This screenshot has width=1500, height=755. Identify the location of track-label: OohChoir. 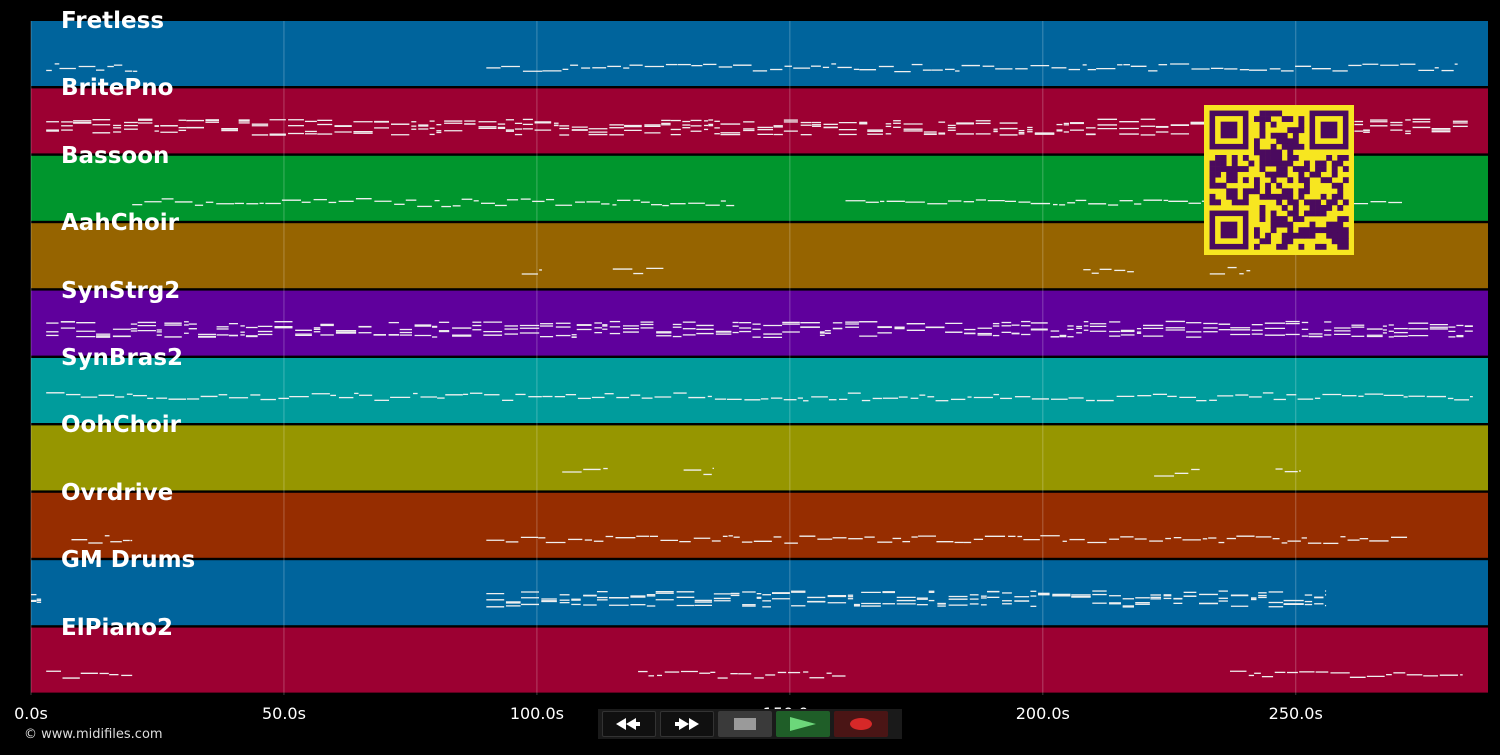
(121, 425).